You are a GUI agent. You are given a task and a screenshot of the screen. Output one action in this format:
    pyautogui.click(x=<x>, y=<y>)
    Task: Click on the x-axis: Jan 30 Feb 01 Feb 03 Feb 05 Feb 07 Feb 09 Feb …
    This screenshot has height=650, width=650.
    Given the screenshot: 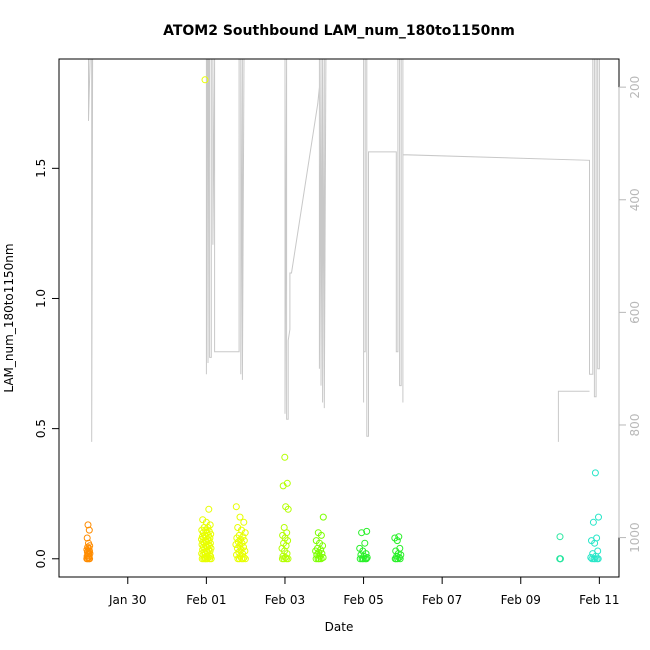 What is the action you would take?
    pyautogui.click(x=364, y=591)
    